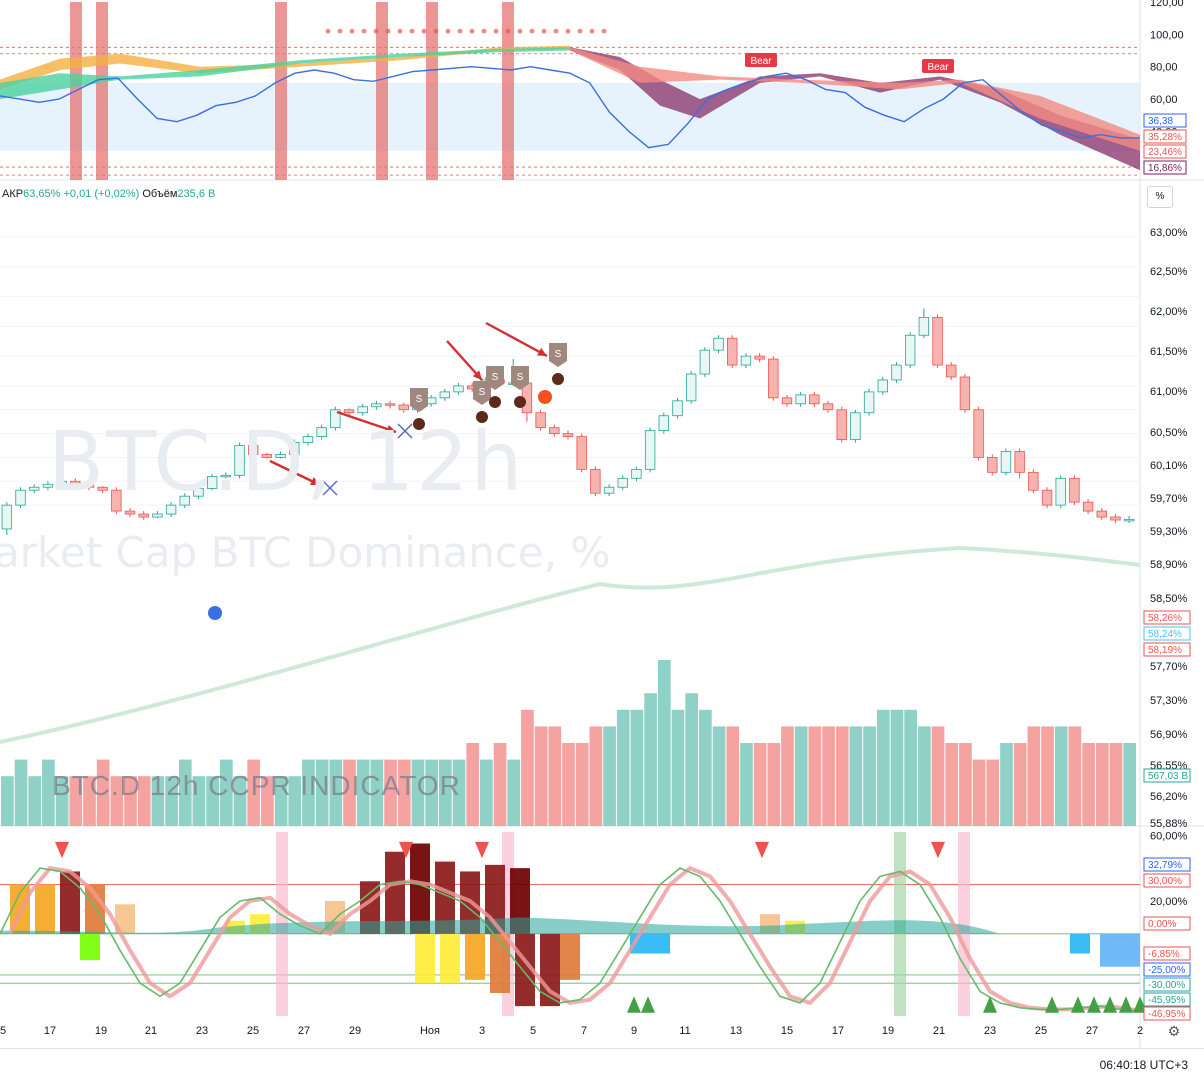 The image size is (1204, 1081). Describe the element at coordinates (1165, 152) in the screenshot. I see `top-price-tag-label: 23,46%` at that location.